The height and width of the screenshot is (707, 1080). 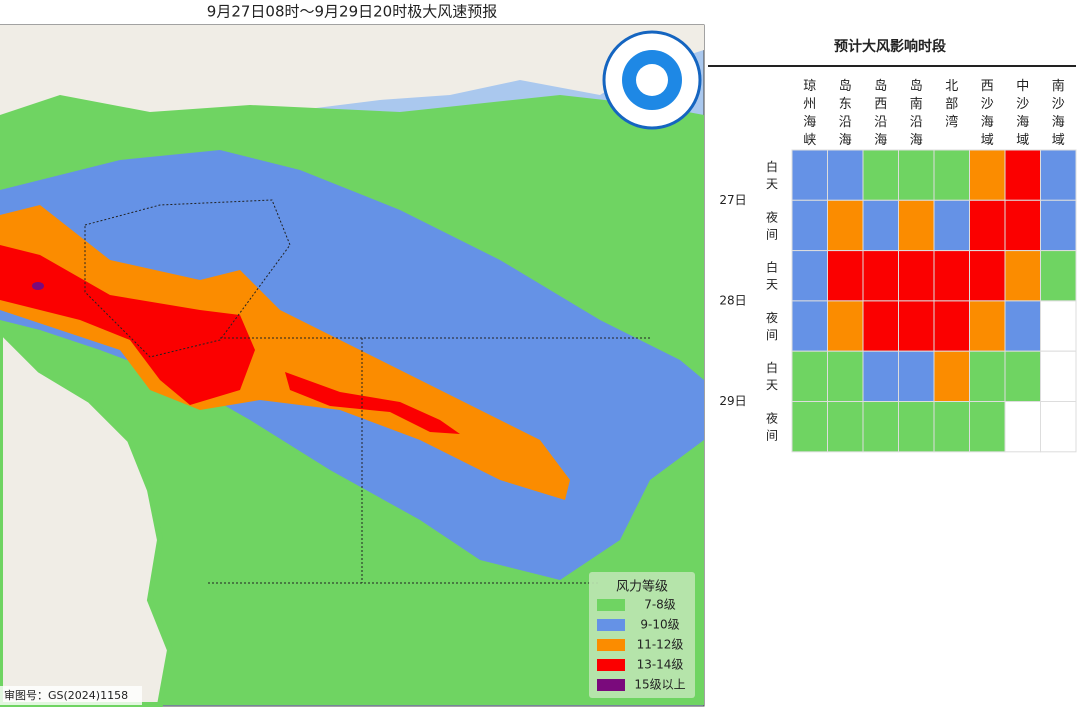 I want to click on legend-title: 风力等级, so click(x=642, y=587).